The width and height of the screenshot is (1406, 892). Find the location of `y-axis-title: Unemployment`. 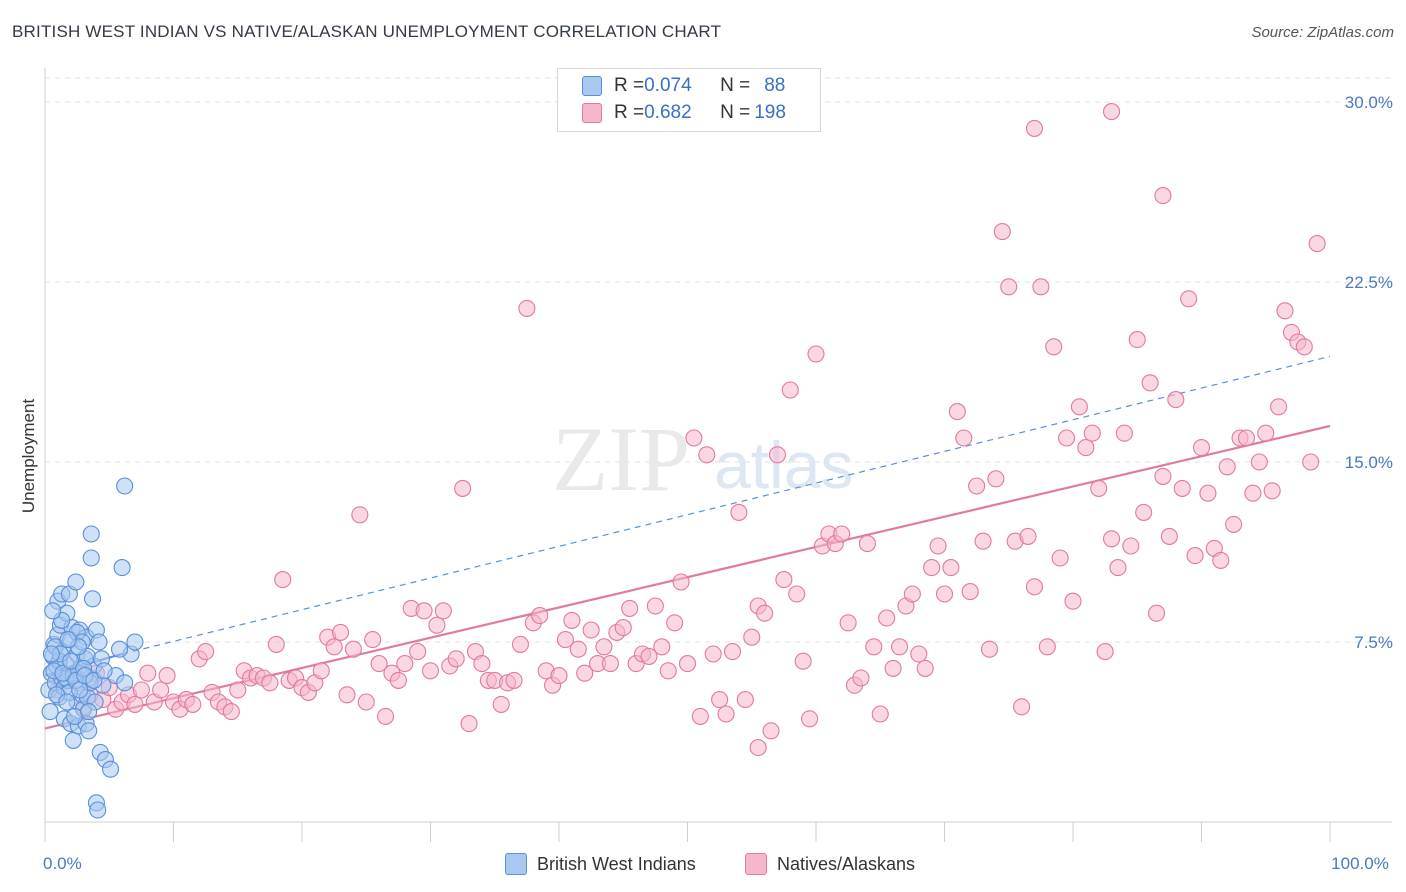

y-axis-title: Unemployment is located at coordinates (28, 456).